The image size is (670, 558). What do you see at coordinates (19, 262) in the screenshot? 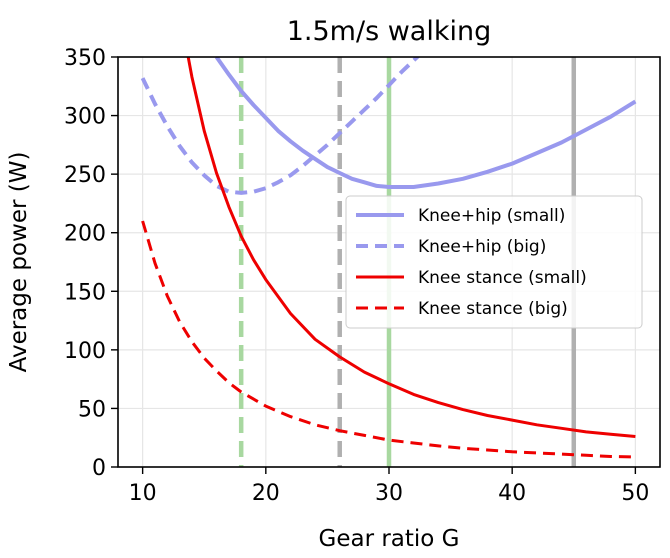
I see `y-axis-label: Average power (W)` at bounding box center [19, 262].